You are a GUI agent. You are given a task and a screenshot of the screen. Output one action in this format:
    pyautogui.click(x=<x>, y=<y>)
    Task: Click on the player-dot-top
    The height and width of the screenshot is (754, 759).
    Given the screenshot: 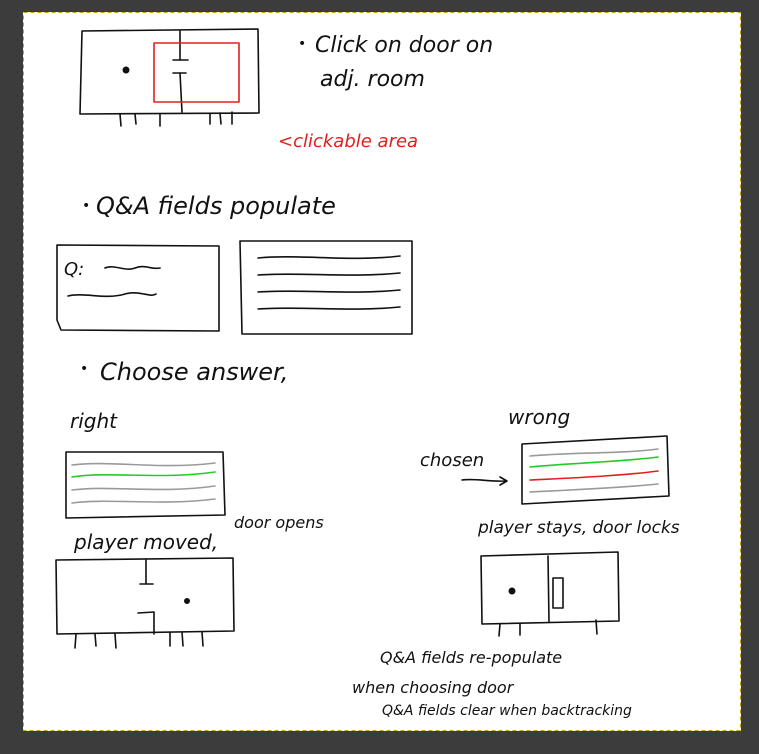 What is the action you would take?
    pyautogui.click(x=126, y=70)
    